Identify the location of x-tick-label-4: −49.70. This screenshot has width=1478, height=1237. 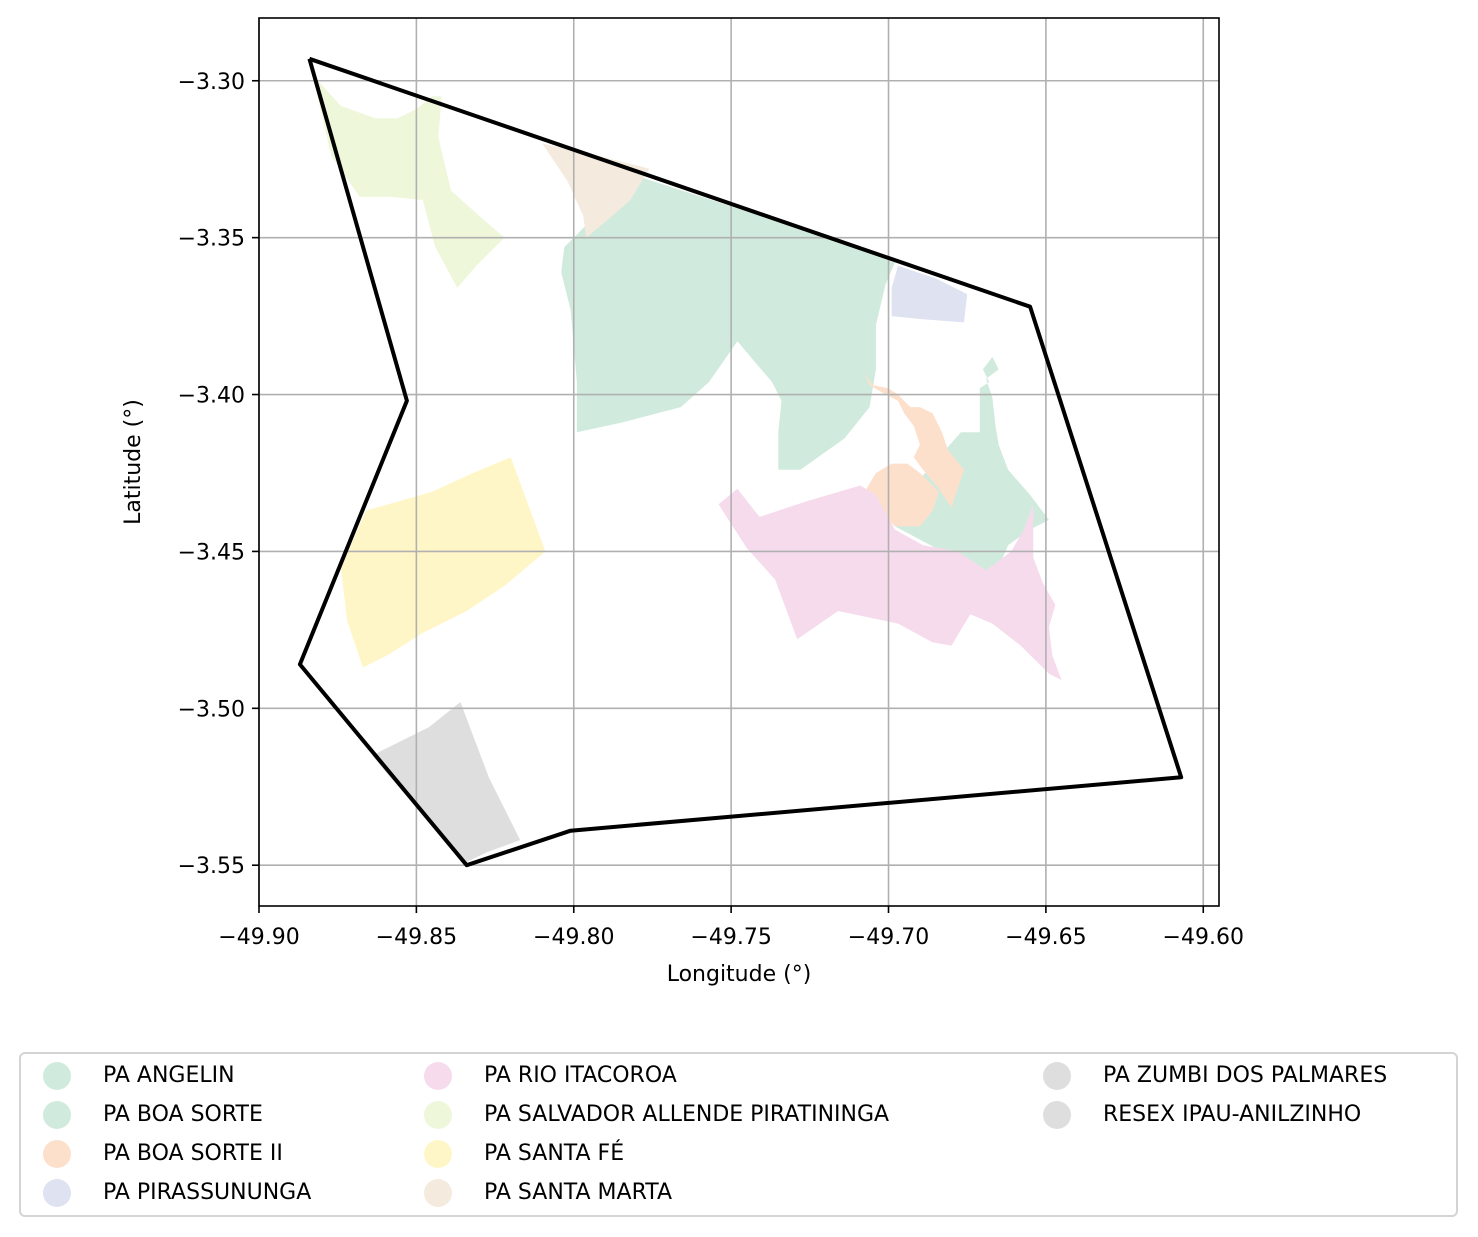
(888, 937).